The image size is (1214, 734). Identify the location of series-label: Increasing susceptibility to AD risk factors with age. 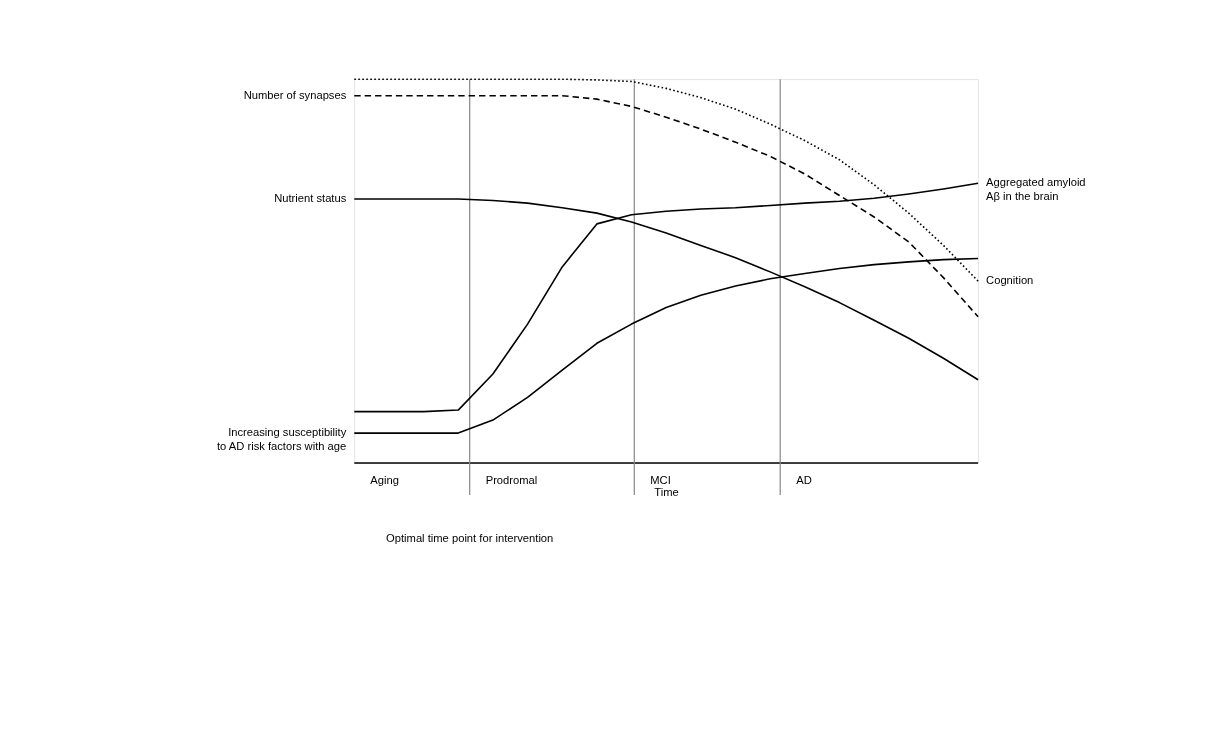
(281, 439).